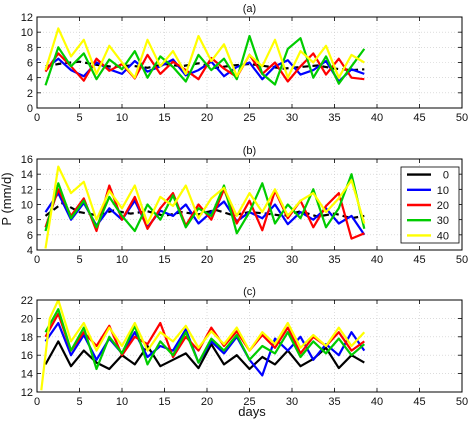 Image resolution: width=474 pixels, height=427 pixels. Describe the element at coordinates (7, 198) in the screenshot. I see `y-axis-label: P (mm/d)` at that location.